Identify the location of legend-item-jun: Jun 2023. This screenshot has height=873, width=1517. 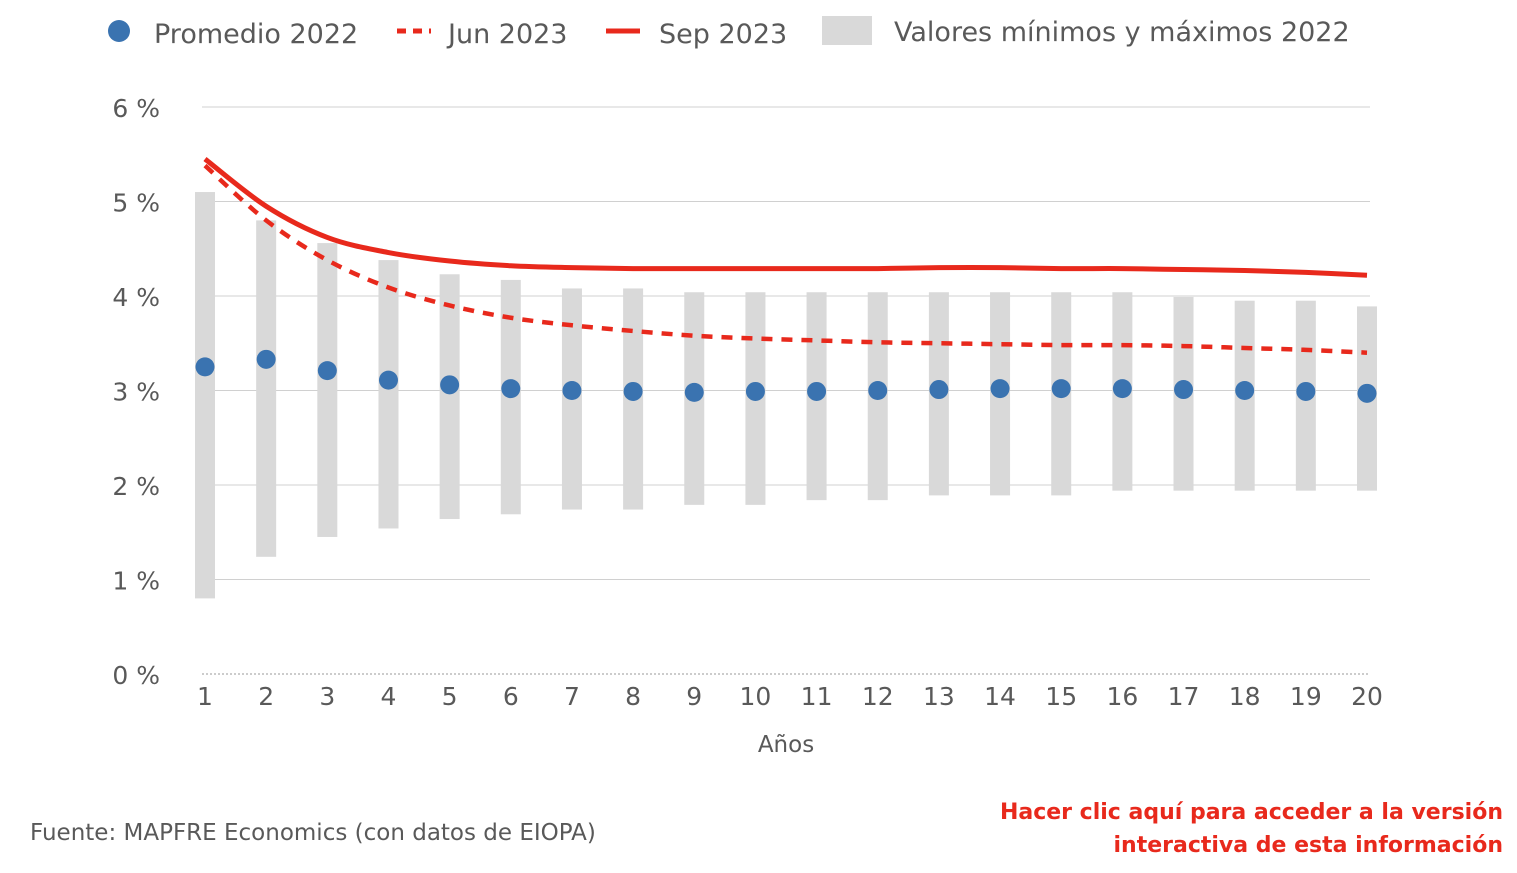
(482, 34).